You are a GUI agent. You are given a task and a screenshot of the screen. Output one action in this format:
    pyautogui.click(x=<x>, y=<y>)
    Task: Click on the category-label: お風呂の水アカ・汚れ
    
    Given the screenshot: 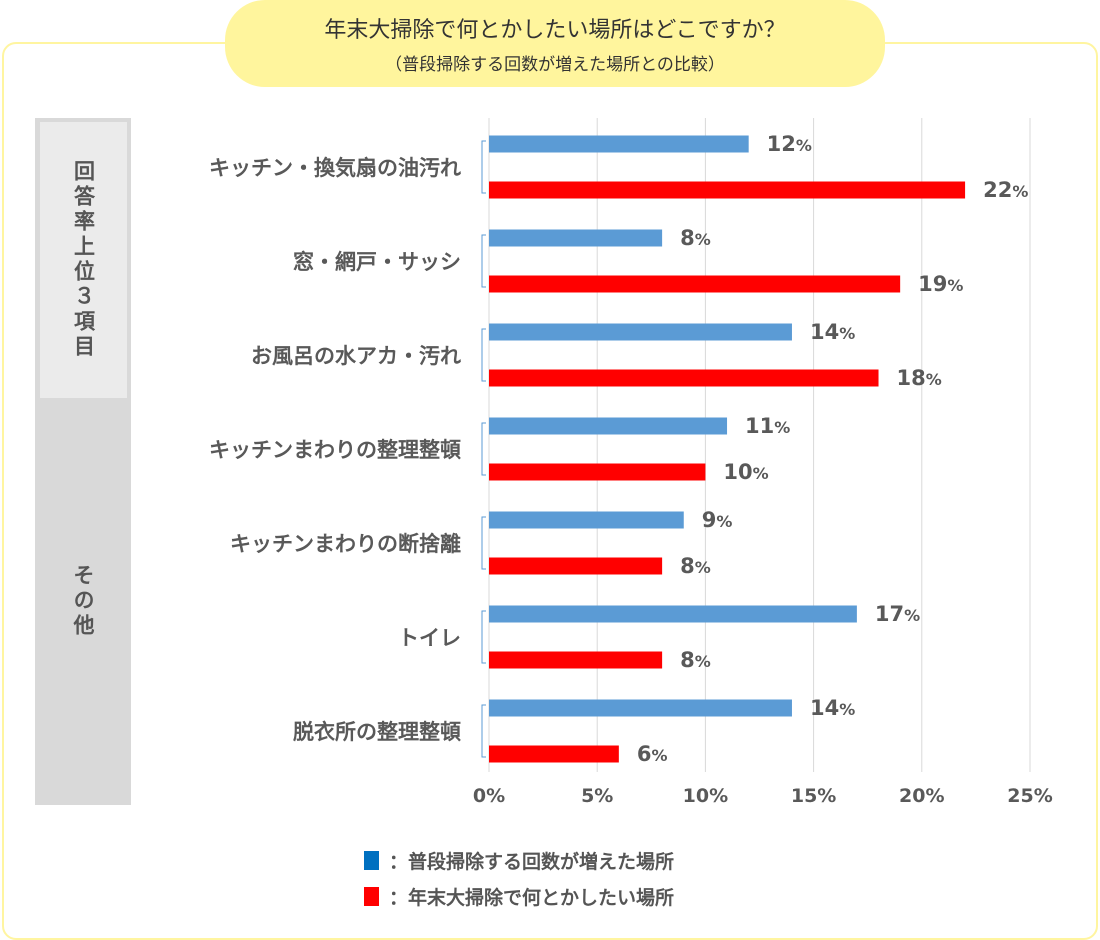 What is the action you would take?
    pyautogui.click(x=356, y=356)
    